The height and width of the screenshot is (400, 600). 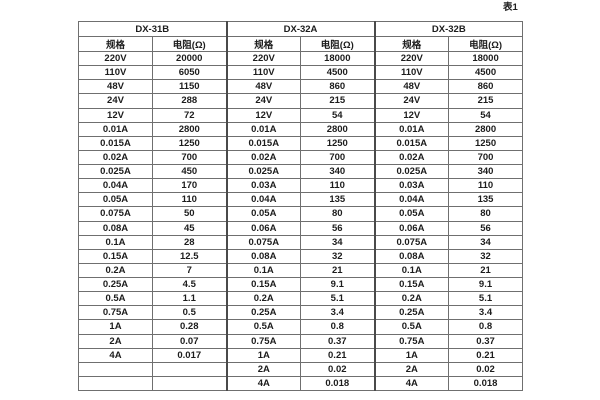 I want to click on spec-cell: 12V, so click(x=411, y=115).